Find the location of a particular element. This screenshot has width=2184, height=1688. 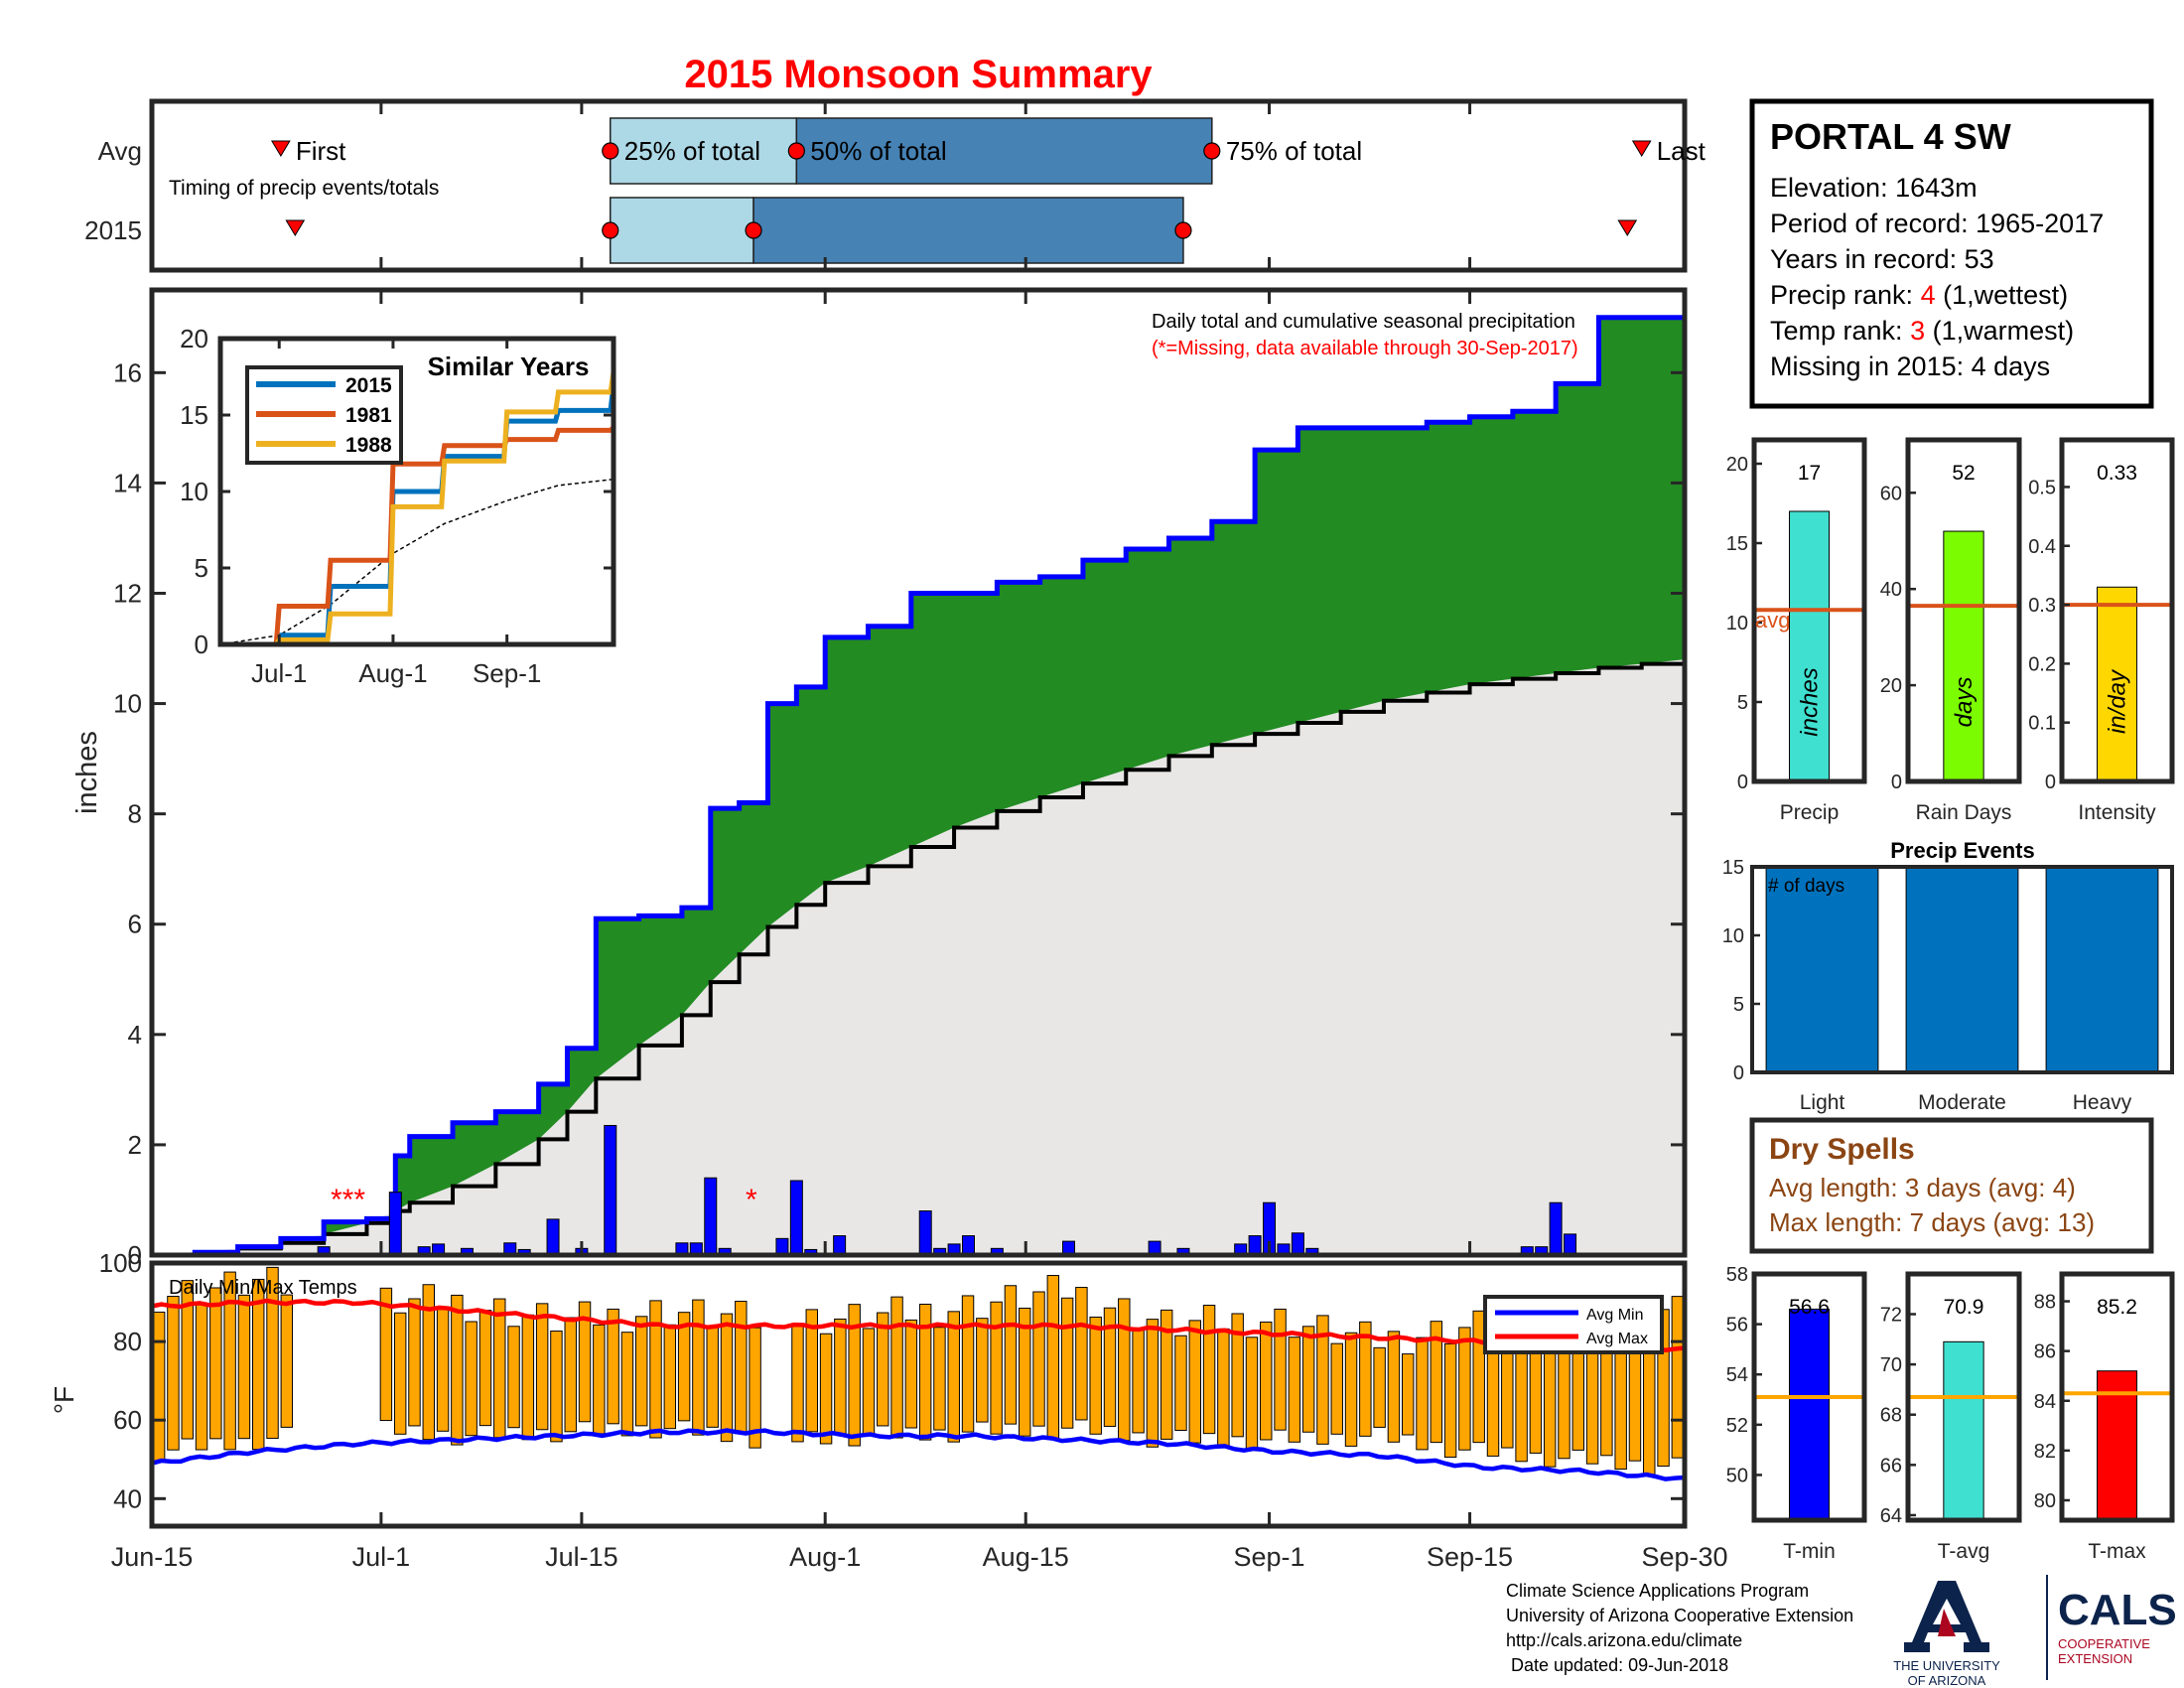

timing-box-q25-q50-avg is located at coordinates (704, 151).